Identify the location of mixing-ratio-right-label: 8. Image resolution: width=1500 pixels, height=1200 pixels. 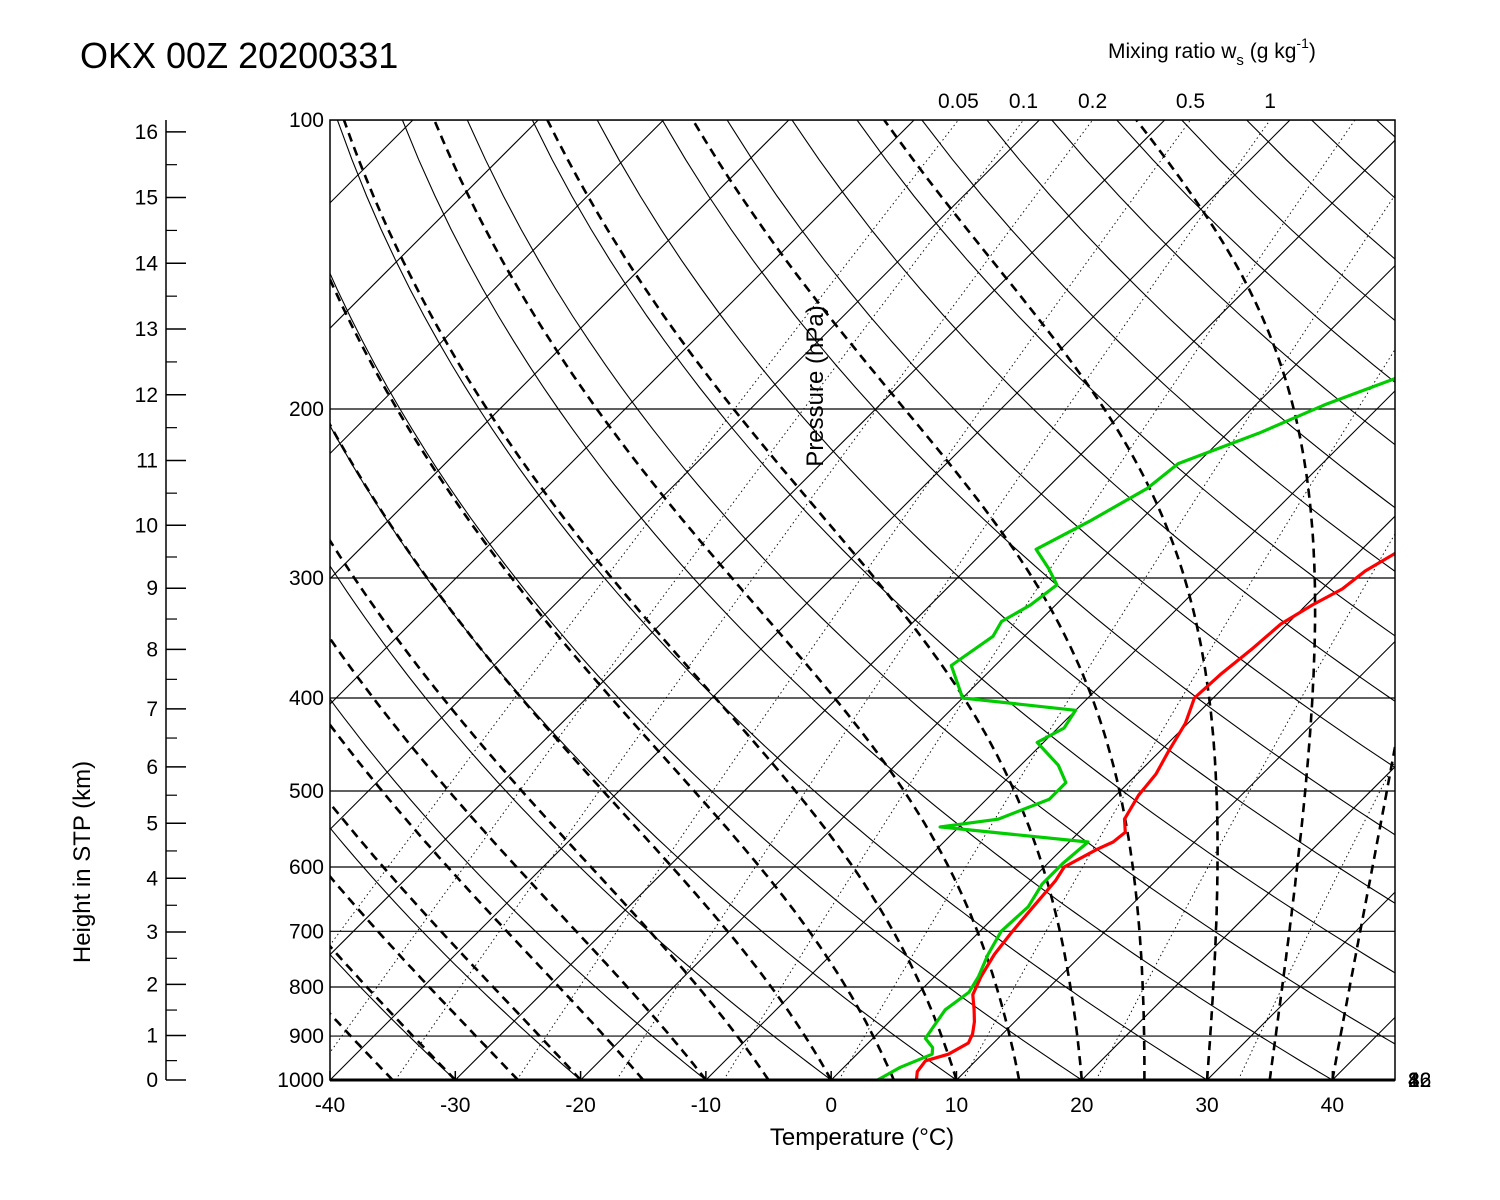
(1414, 1080).